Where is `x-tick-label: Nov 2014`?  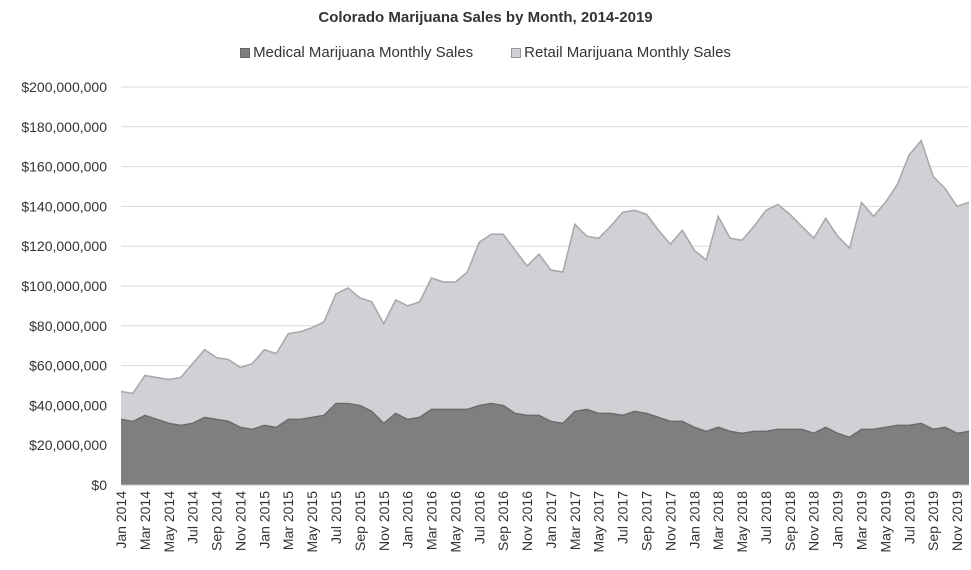
x-tick-label: Nov 2014 is located at coordinates (240, 521).